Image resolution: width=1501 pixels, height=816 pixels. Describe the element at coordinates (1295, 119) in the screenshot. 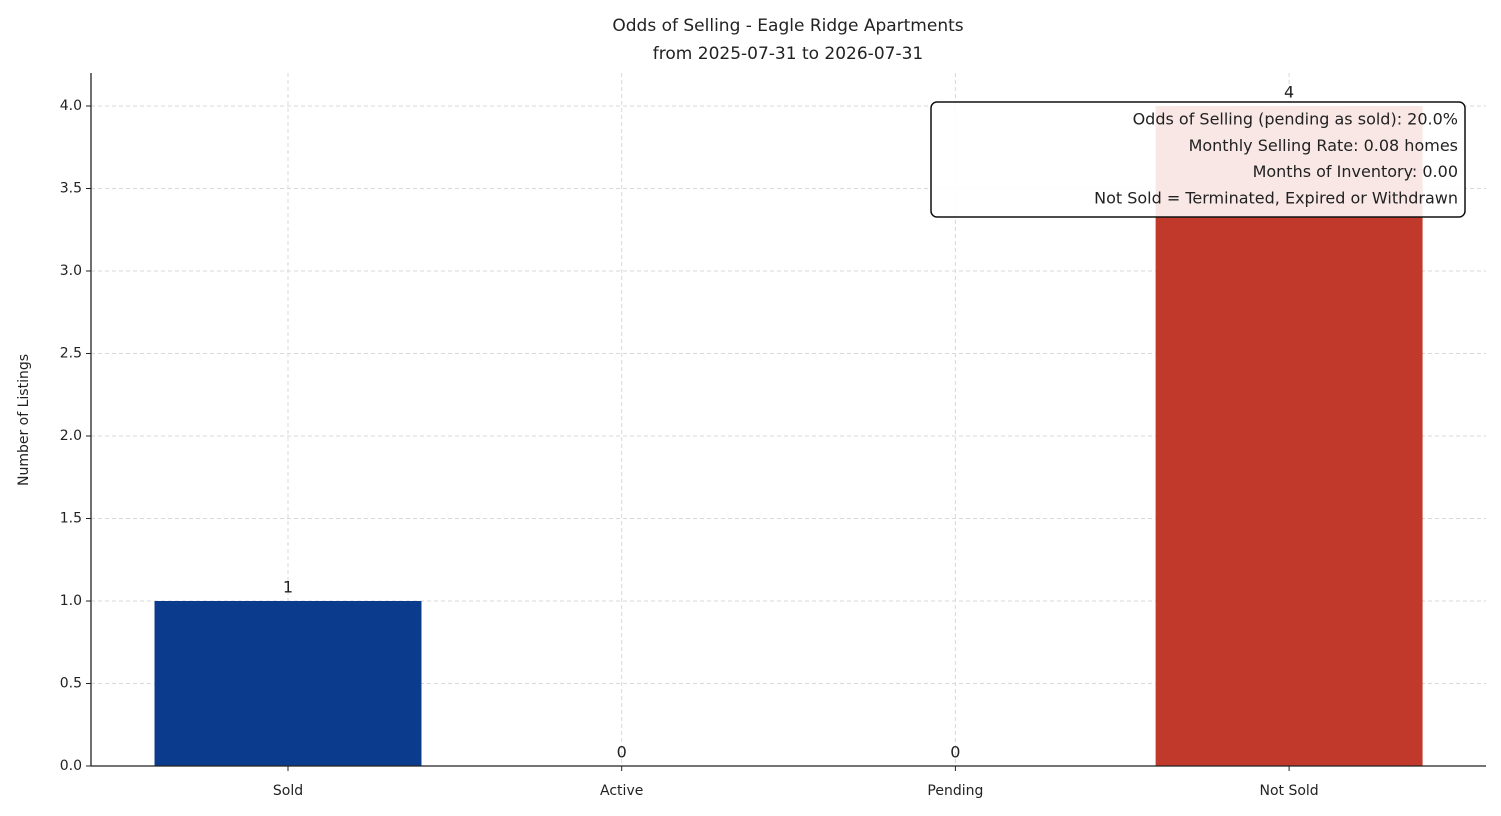

I see `annotation-line: Odds of Selling (pending as sold): 20.0%` at that location.